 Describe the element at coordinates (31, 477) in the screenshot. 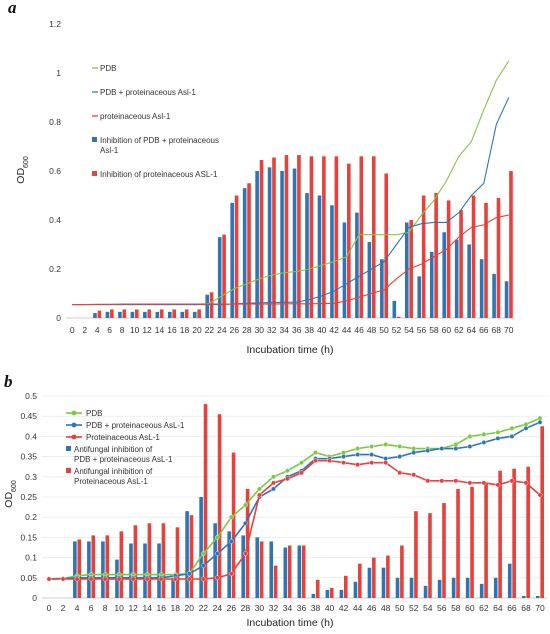

I see `y-tick-label: 0.3` at that location.